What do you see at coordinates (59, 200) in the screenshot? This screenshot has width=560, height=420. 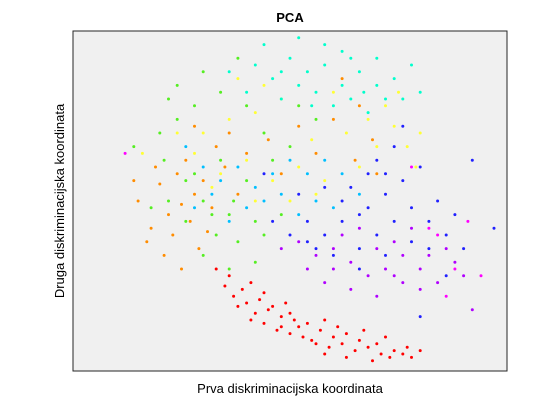 I see `y-axis-label: Druga diskriminacijska koordinata` at bounding box center [59, 200].